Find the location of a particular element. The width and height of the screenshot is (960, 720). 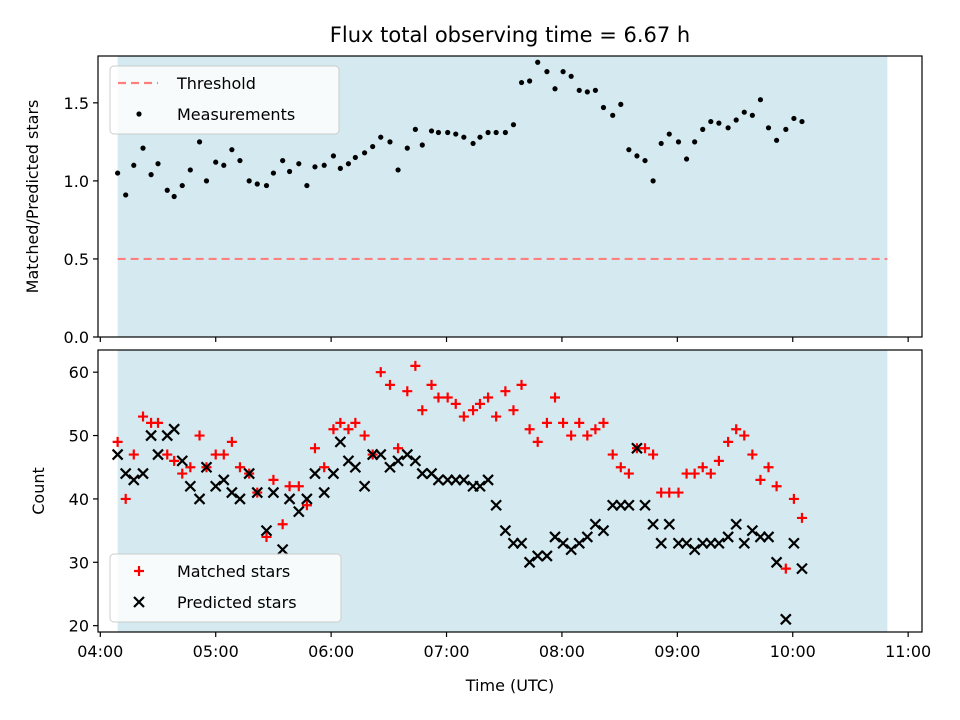

y-tick-label: 40 is located at coordinates (79, 499).